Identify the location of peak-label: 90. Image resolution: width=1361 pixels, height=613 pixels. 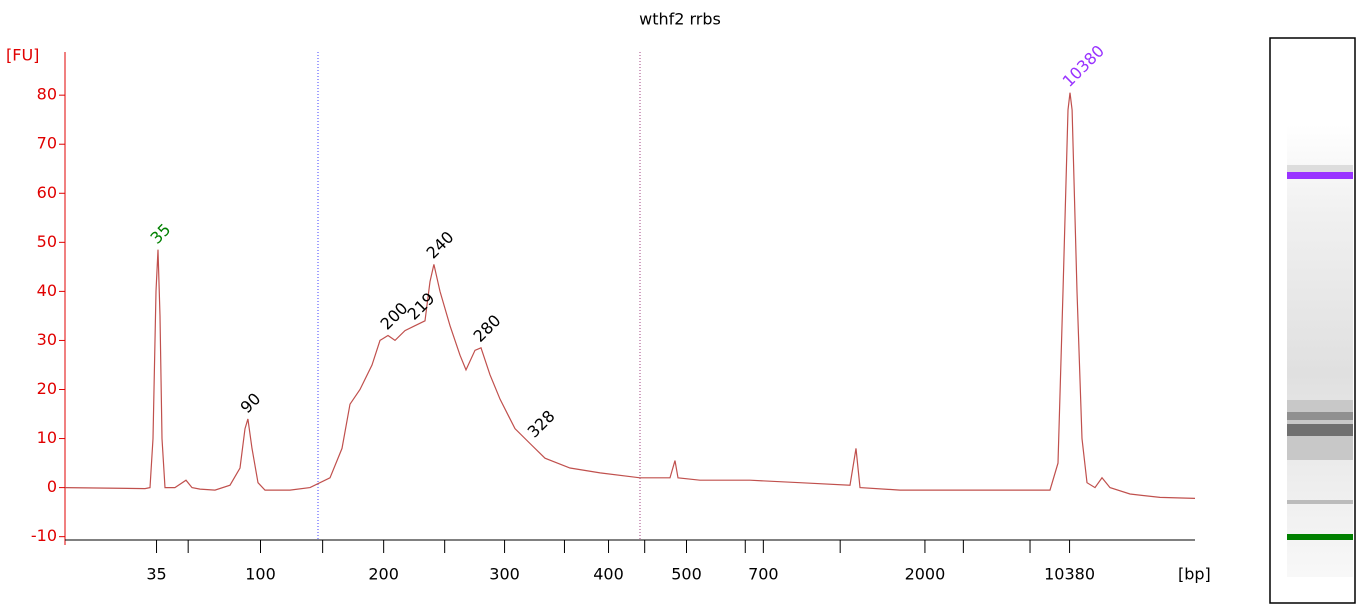
(251, 403).